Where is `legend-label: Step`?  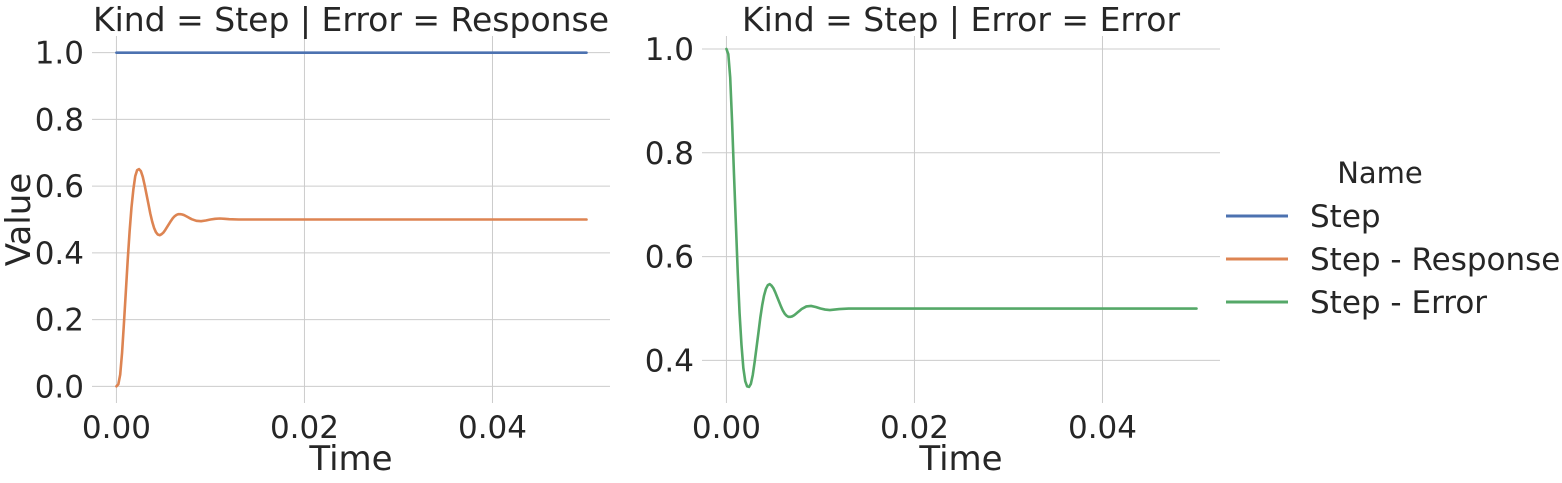 legend-label: Step is located at coordinates (1345, 217).